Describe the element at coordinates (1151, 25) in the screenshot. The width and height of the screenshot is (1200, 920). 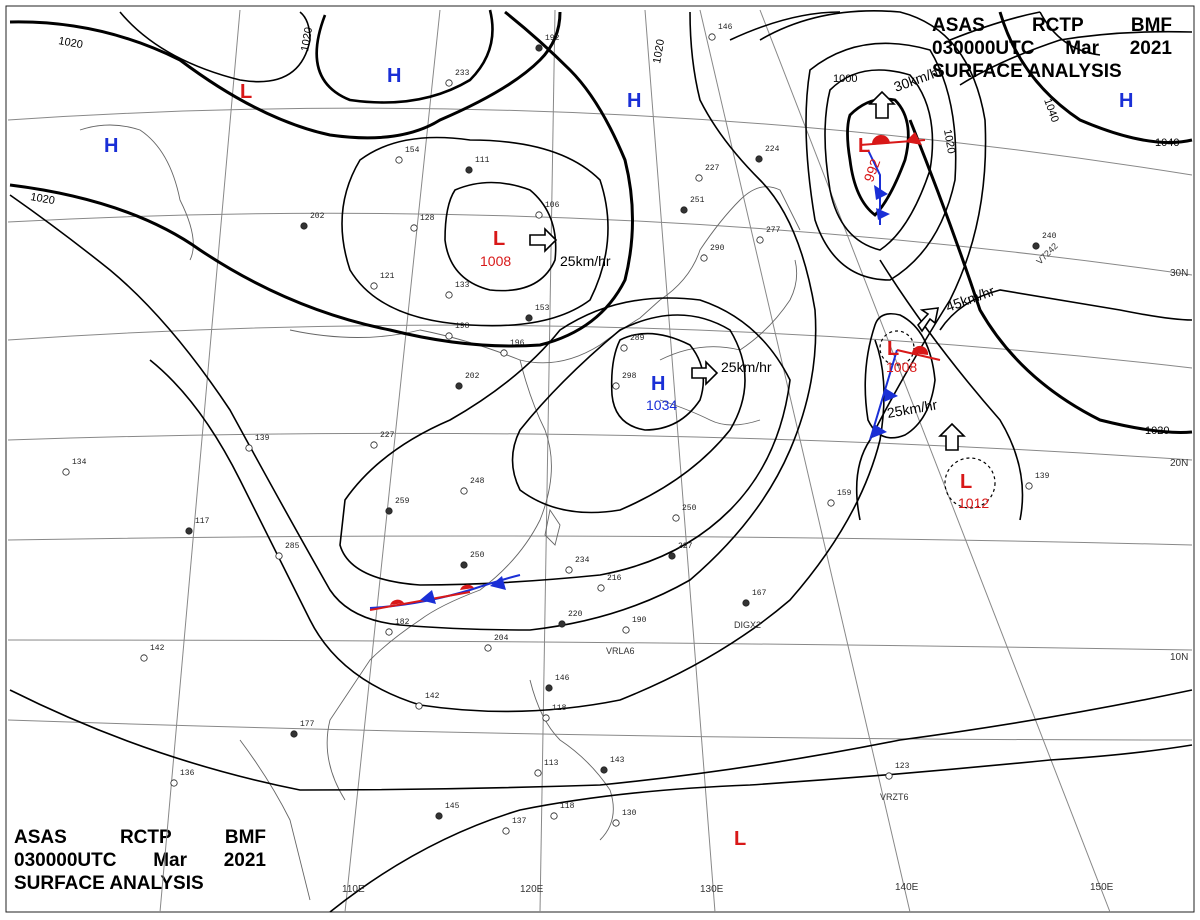
I see `header-code: BMF` at that location.